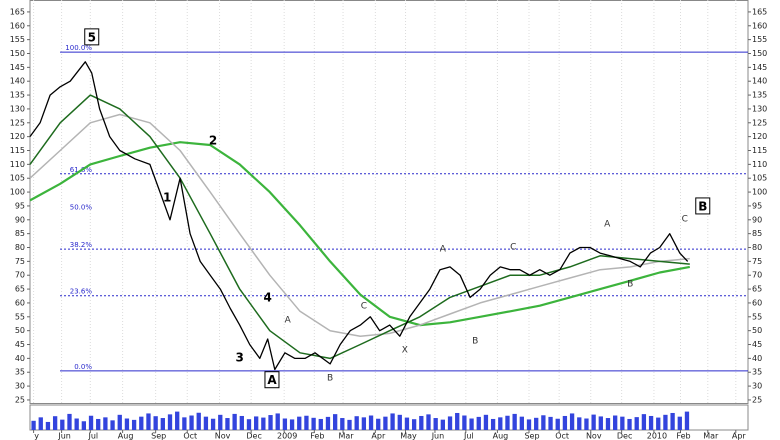 Image resolution: width=780 pixels, height=440 pixels. Describe the element at coordinates (17, 53) in the screenshot. I see `y-tick-label: 150` at that location.